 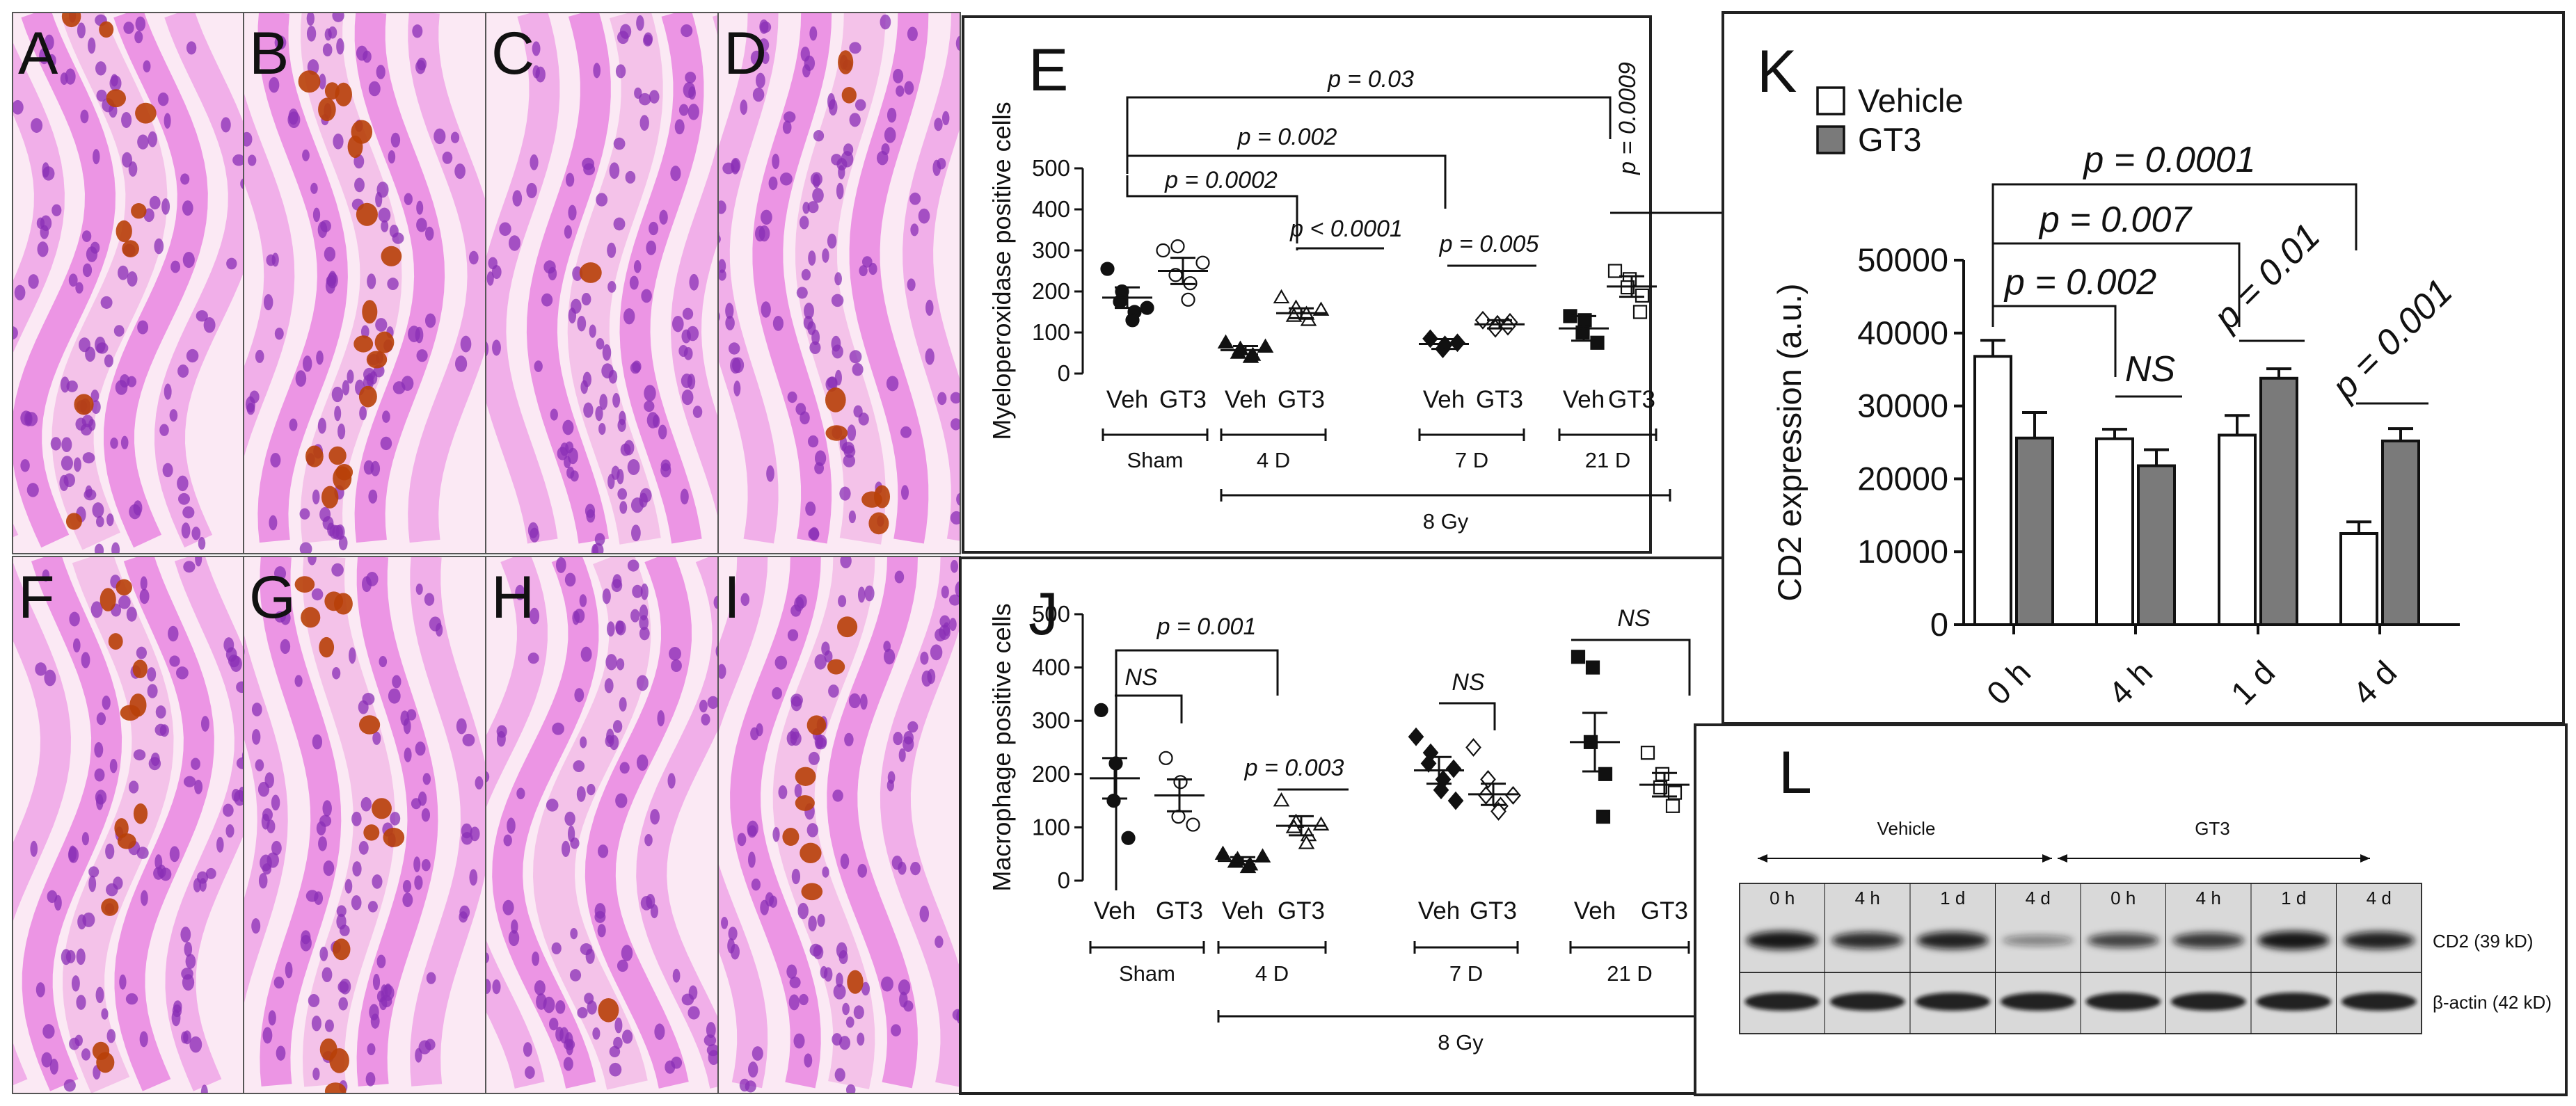 What do you see at coordinates (1952, 898) in the screenshot?
I see `lane-label: 1 d` at bounding box center [1952, 898].